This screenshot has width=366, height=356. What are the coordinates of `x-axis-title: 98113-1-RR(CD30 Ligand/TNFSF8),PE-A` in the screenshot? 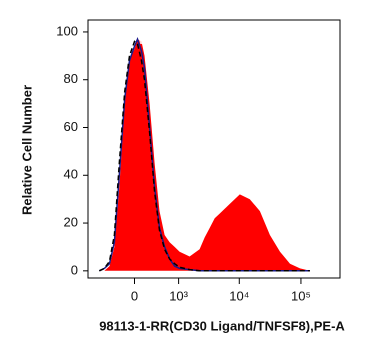 It's located at (222, 325).